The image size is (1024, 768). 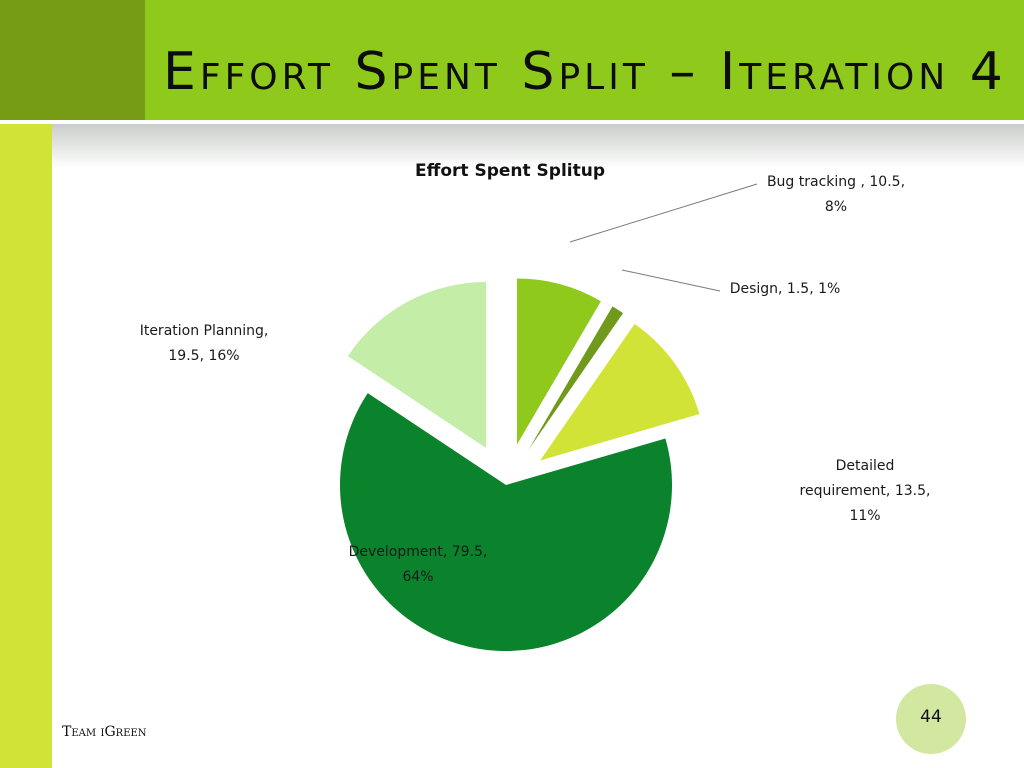 I want to click on pie-slice-detailed-requirement, so click(x=620, y=392).